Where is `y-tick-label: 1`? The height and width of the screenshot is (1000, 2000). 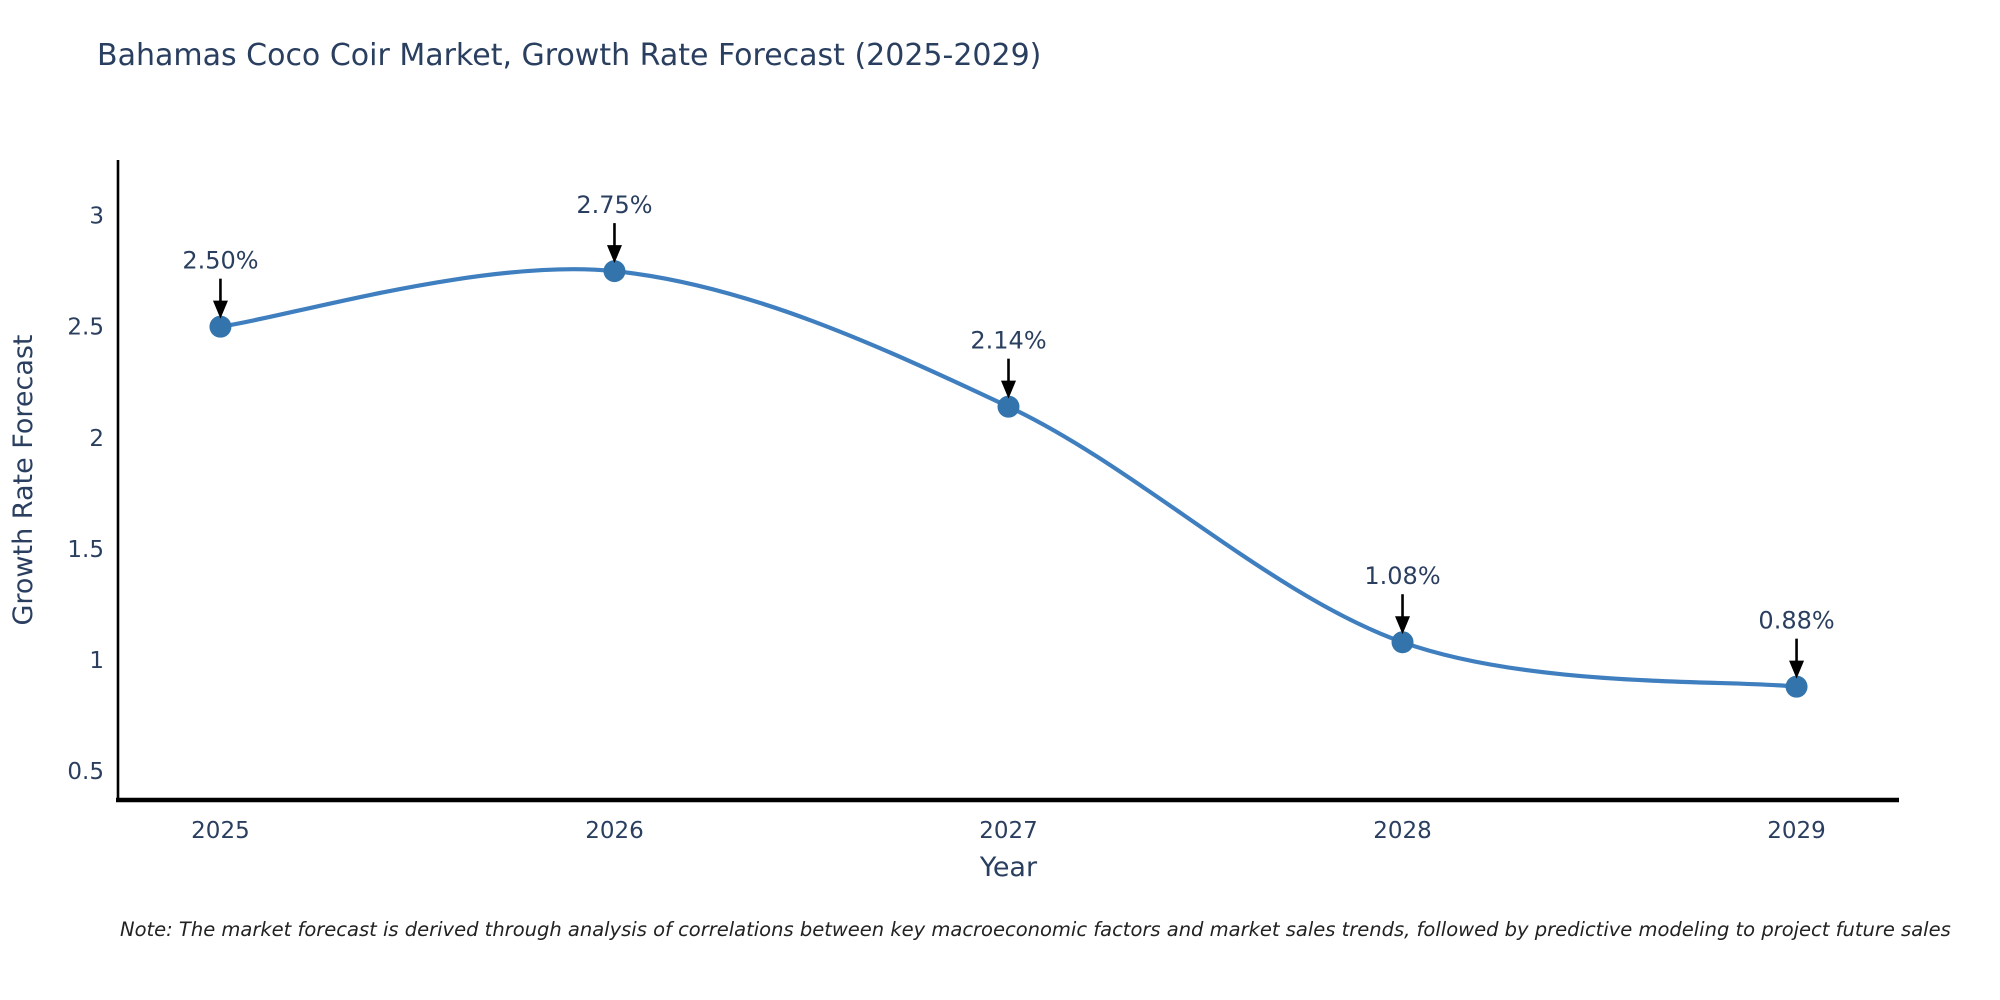 y-tick-label: 1 is located at coordinates (96, 661).